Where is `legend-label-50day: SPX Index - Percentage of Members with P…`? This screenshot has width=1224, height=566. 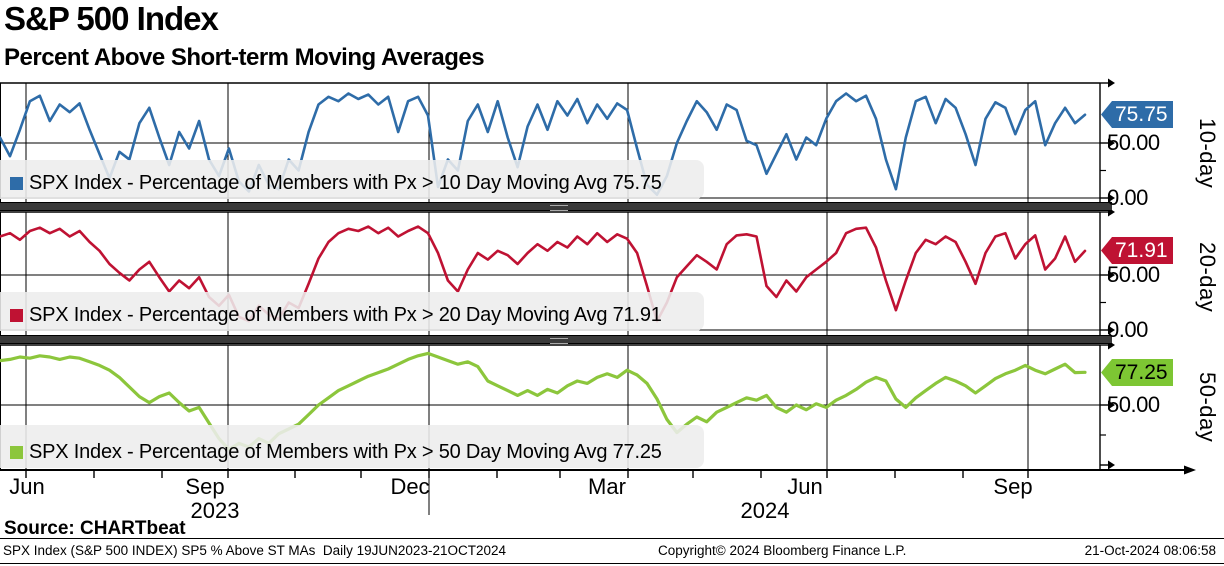
legend-label-50day: SPX Index - Percentage of Members with P… is located at coordinates (345, 452).